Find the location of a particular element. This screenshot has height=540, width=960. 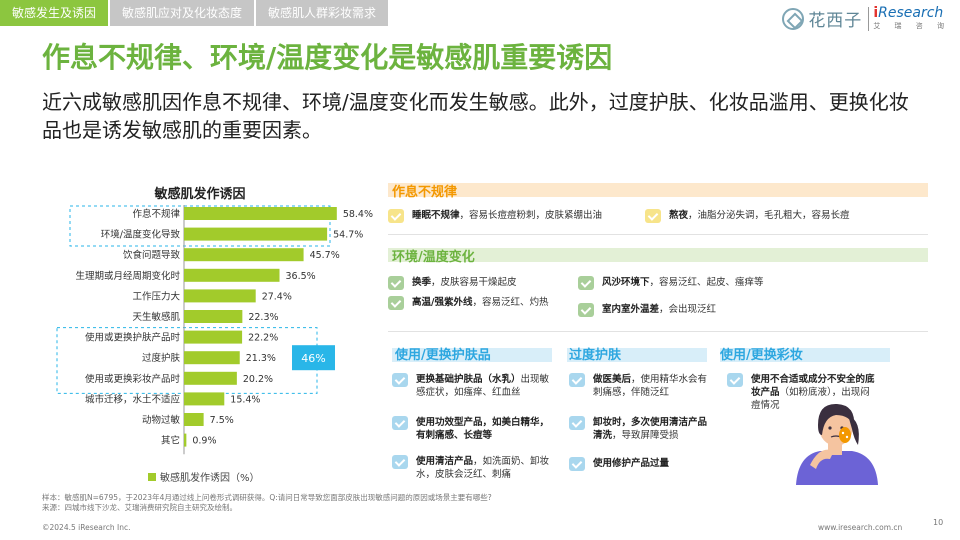

list-item: 更换基础护肤品（水乳）出现敏感症状，如瘙痒、红血丝 is located at coordinates (474, 386).